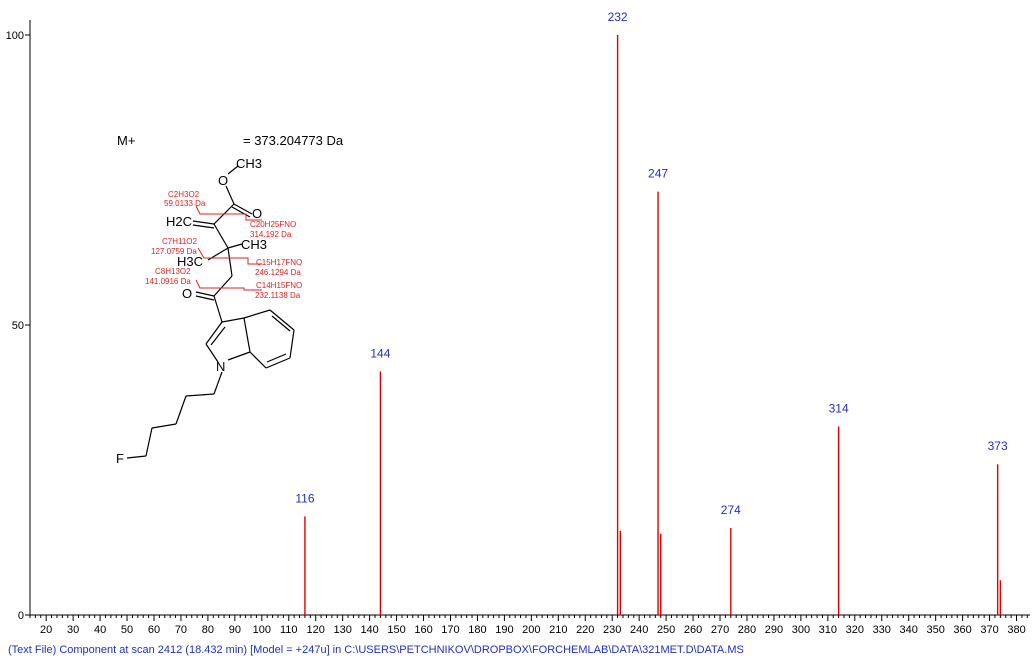 The height and width of the screenshot is (664, 1035). What do you see at coordinates (639, 630) in the screenshot?
I see `x-tick-label: 240` at bounding box center [639, 630].